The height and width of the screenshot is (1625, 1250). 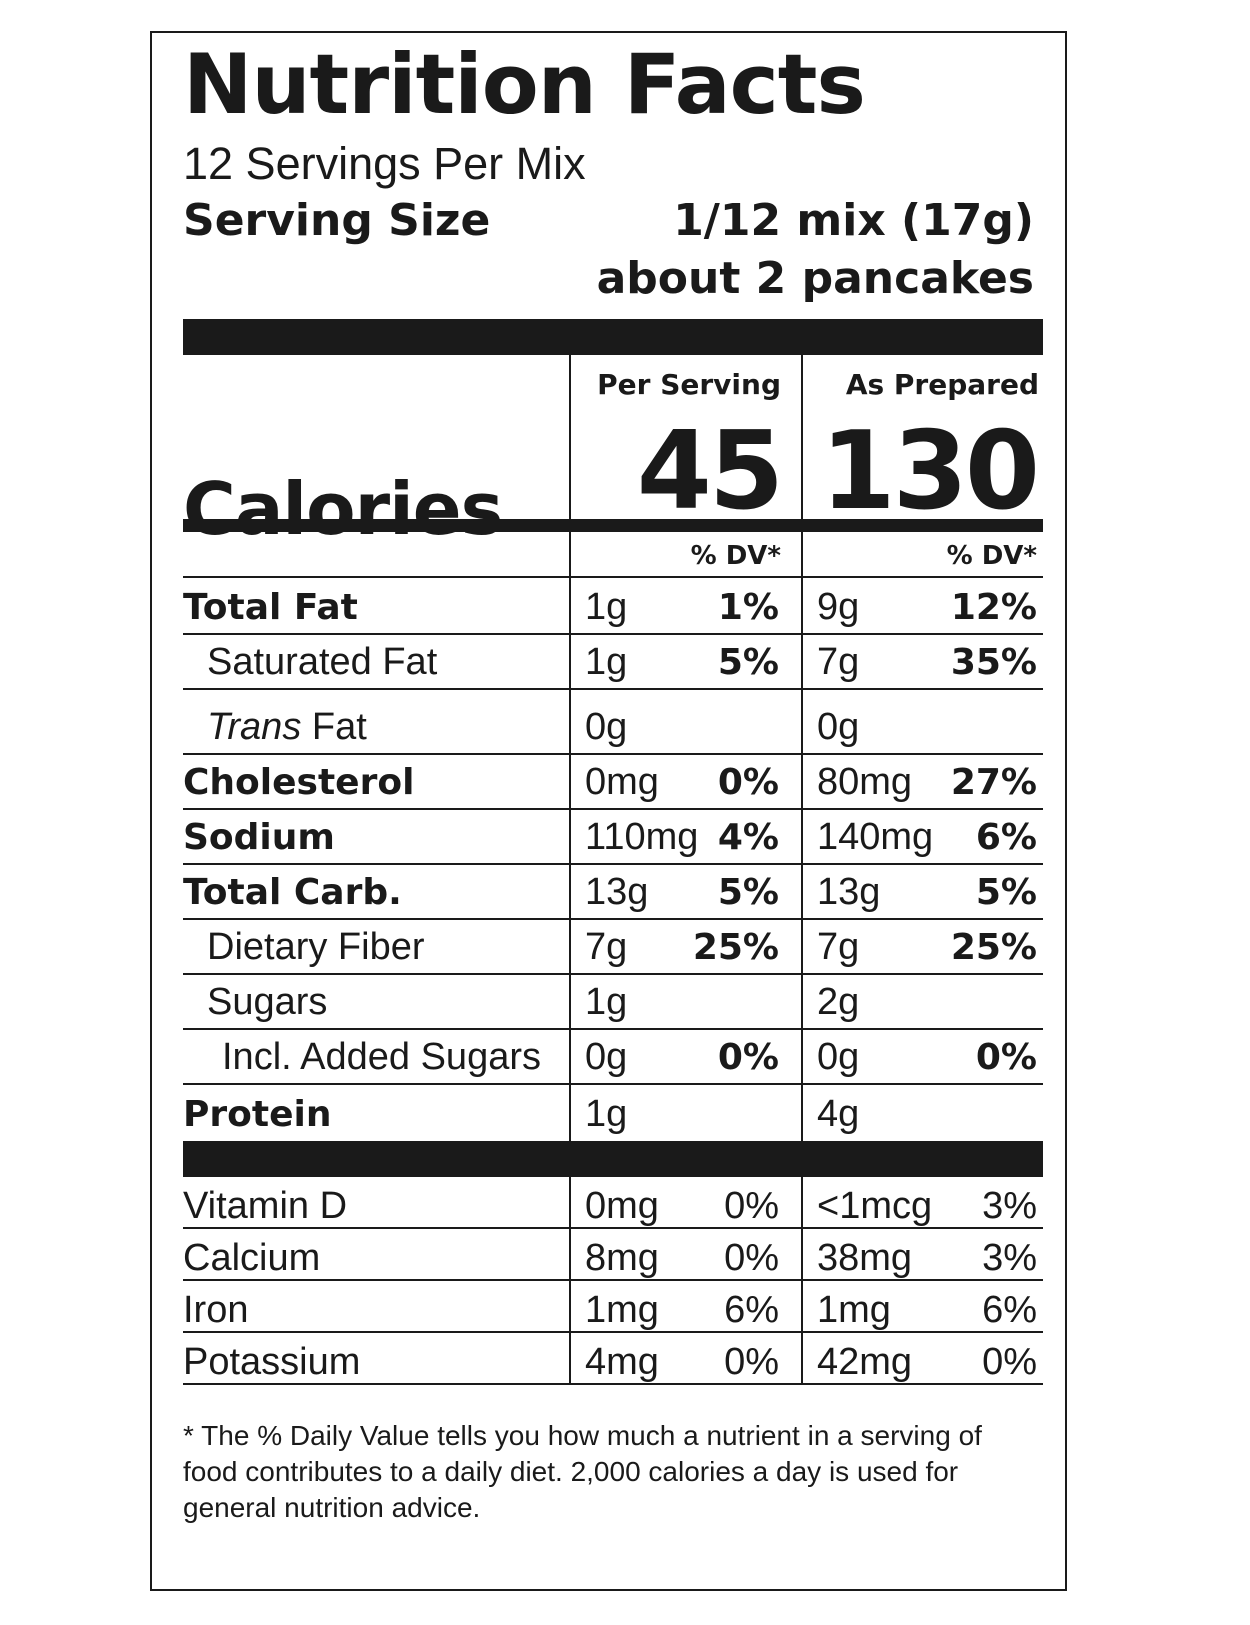 I want to click on per-serving-amount: 110mg, so click(x=642, y=837).